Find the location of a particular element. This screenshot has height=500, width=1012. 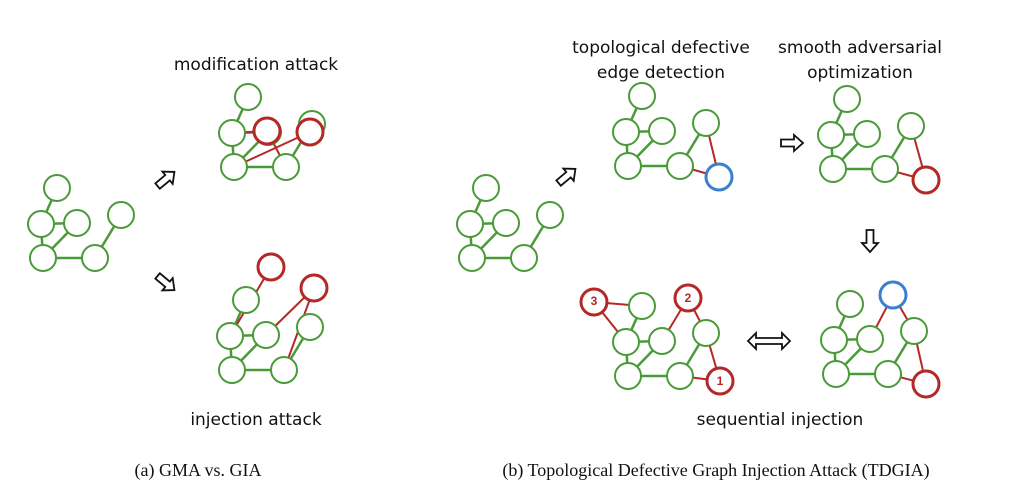

graph-b-sequential is located at coordinates (657, 339).